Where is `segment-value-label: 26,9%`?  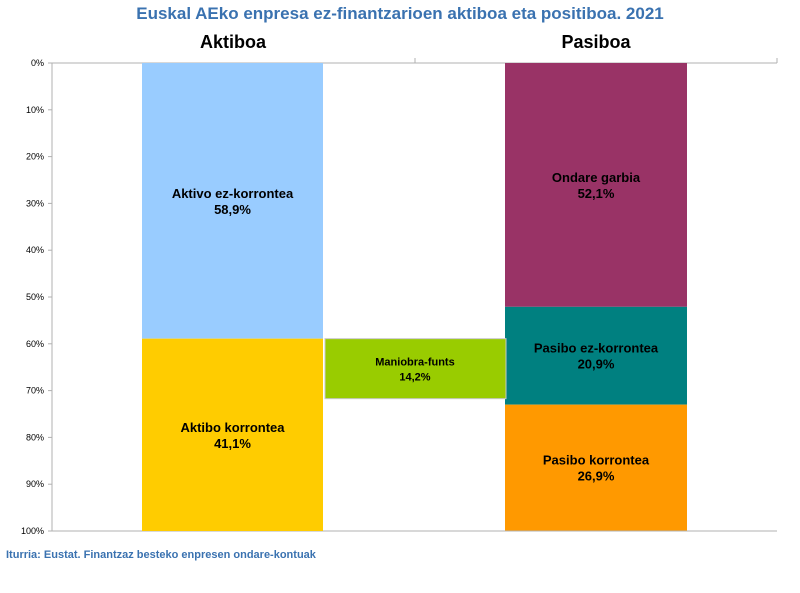
segment-value-label: 26,9% is located at coordinates (596, 476).